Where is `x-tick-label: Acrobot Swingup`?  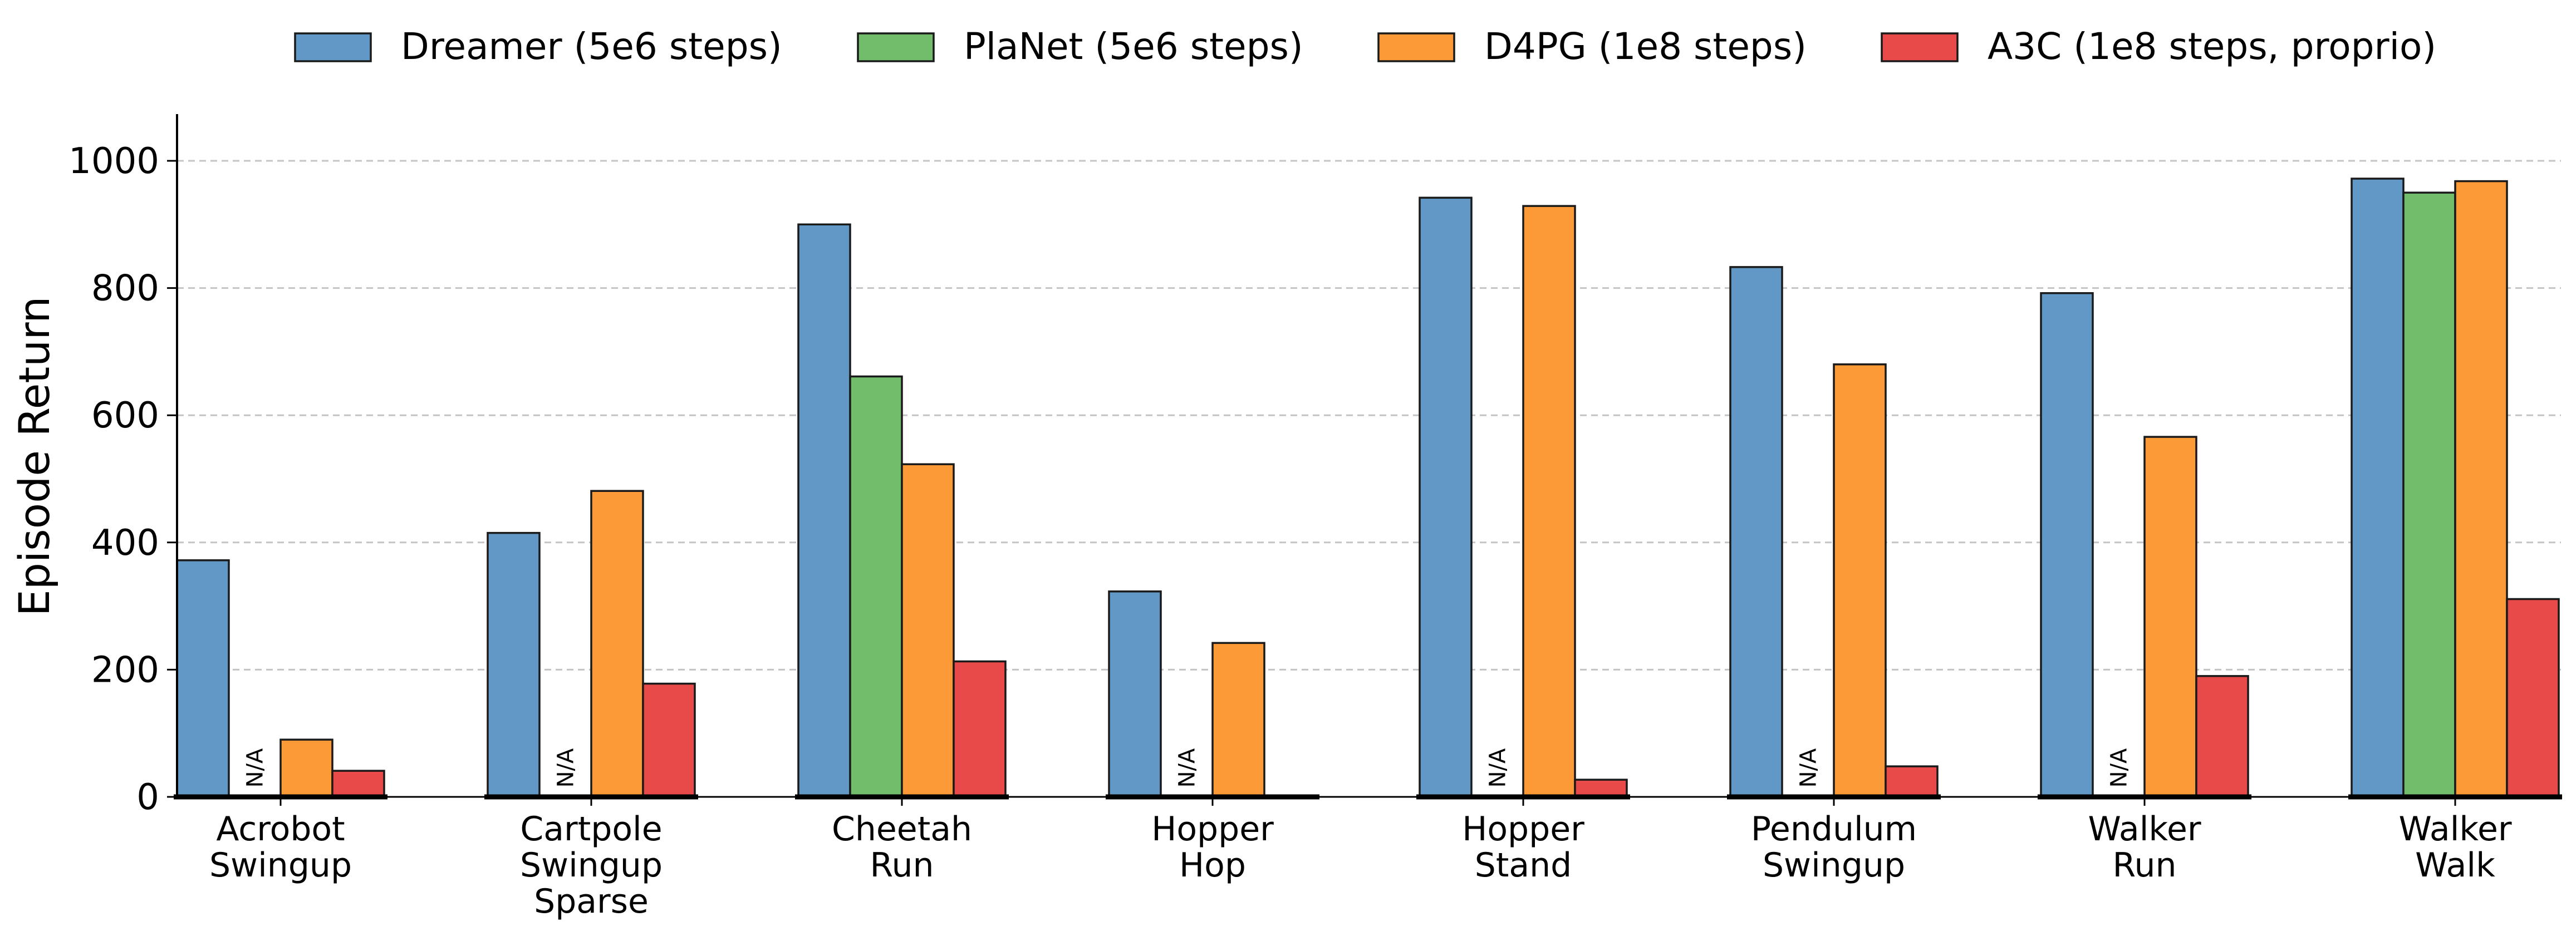
x-tick-label: Acrobot Swingup is located at coordinates (280, 848).